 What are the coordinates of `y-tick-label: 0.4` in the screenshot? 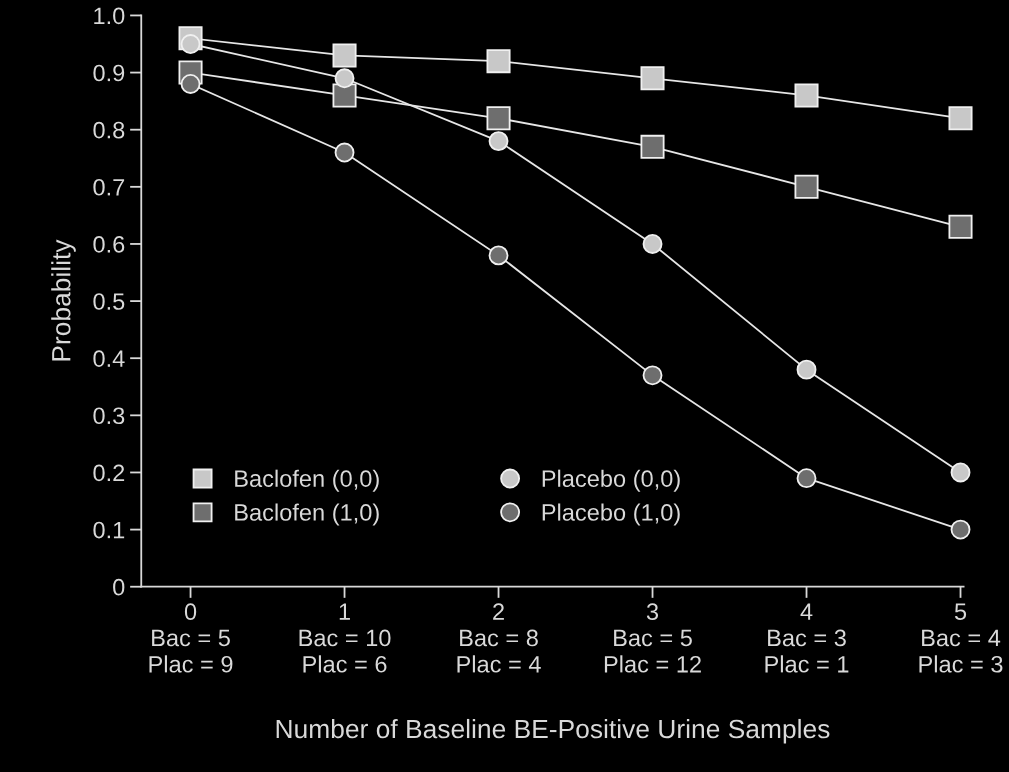 It's located at (109, 358).